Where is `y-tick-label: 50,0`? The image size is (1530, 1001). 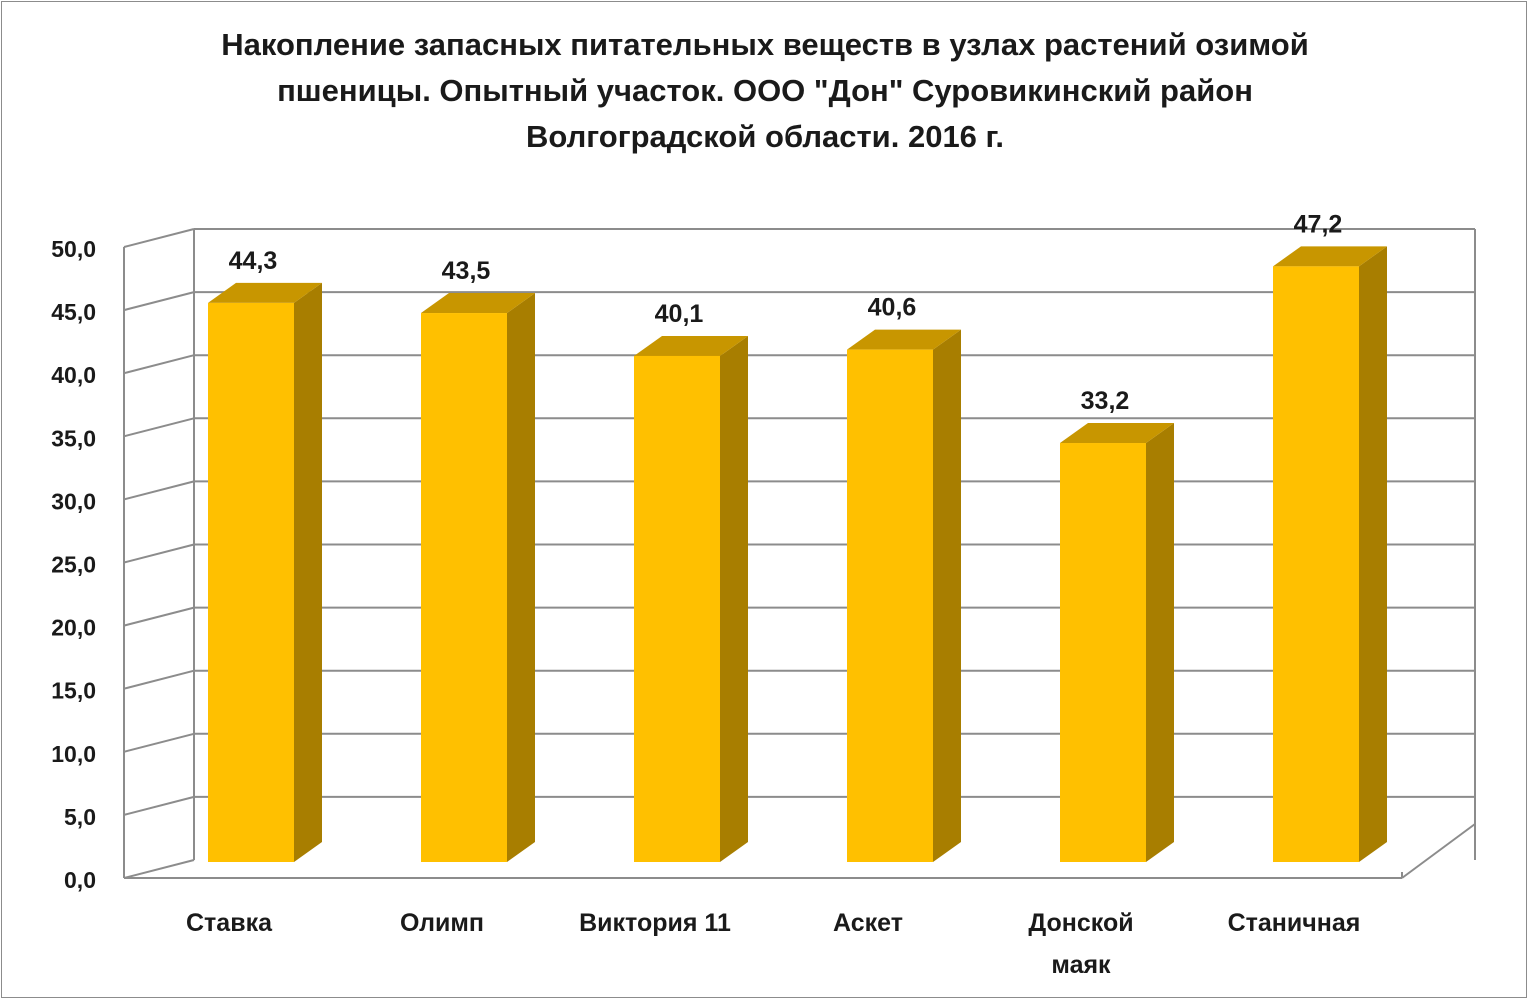 y-tick-label: 50,0 is located at coordinates (73, 249).